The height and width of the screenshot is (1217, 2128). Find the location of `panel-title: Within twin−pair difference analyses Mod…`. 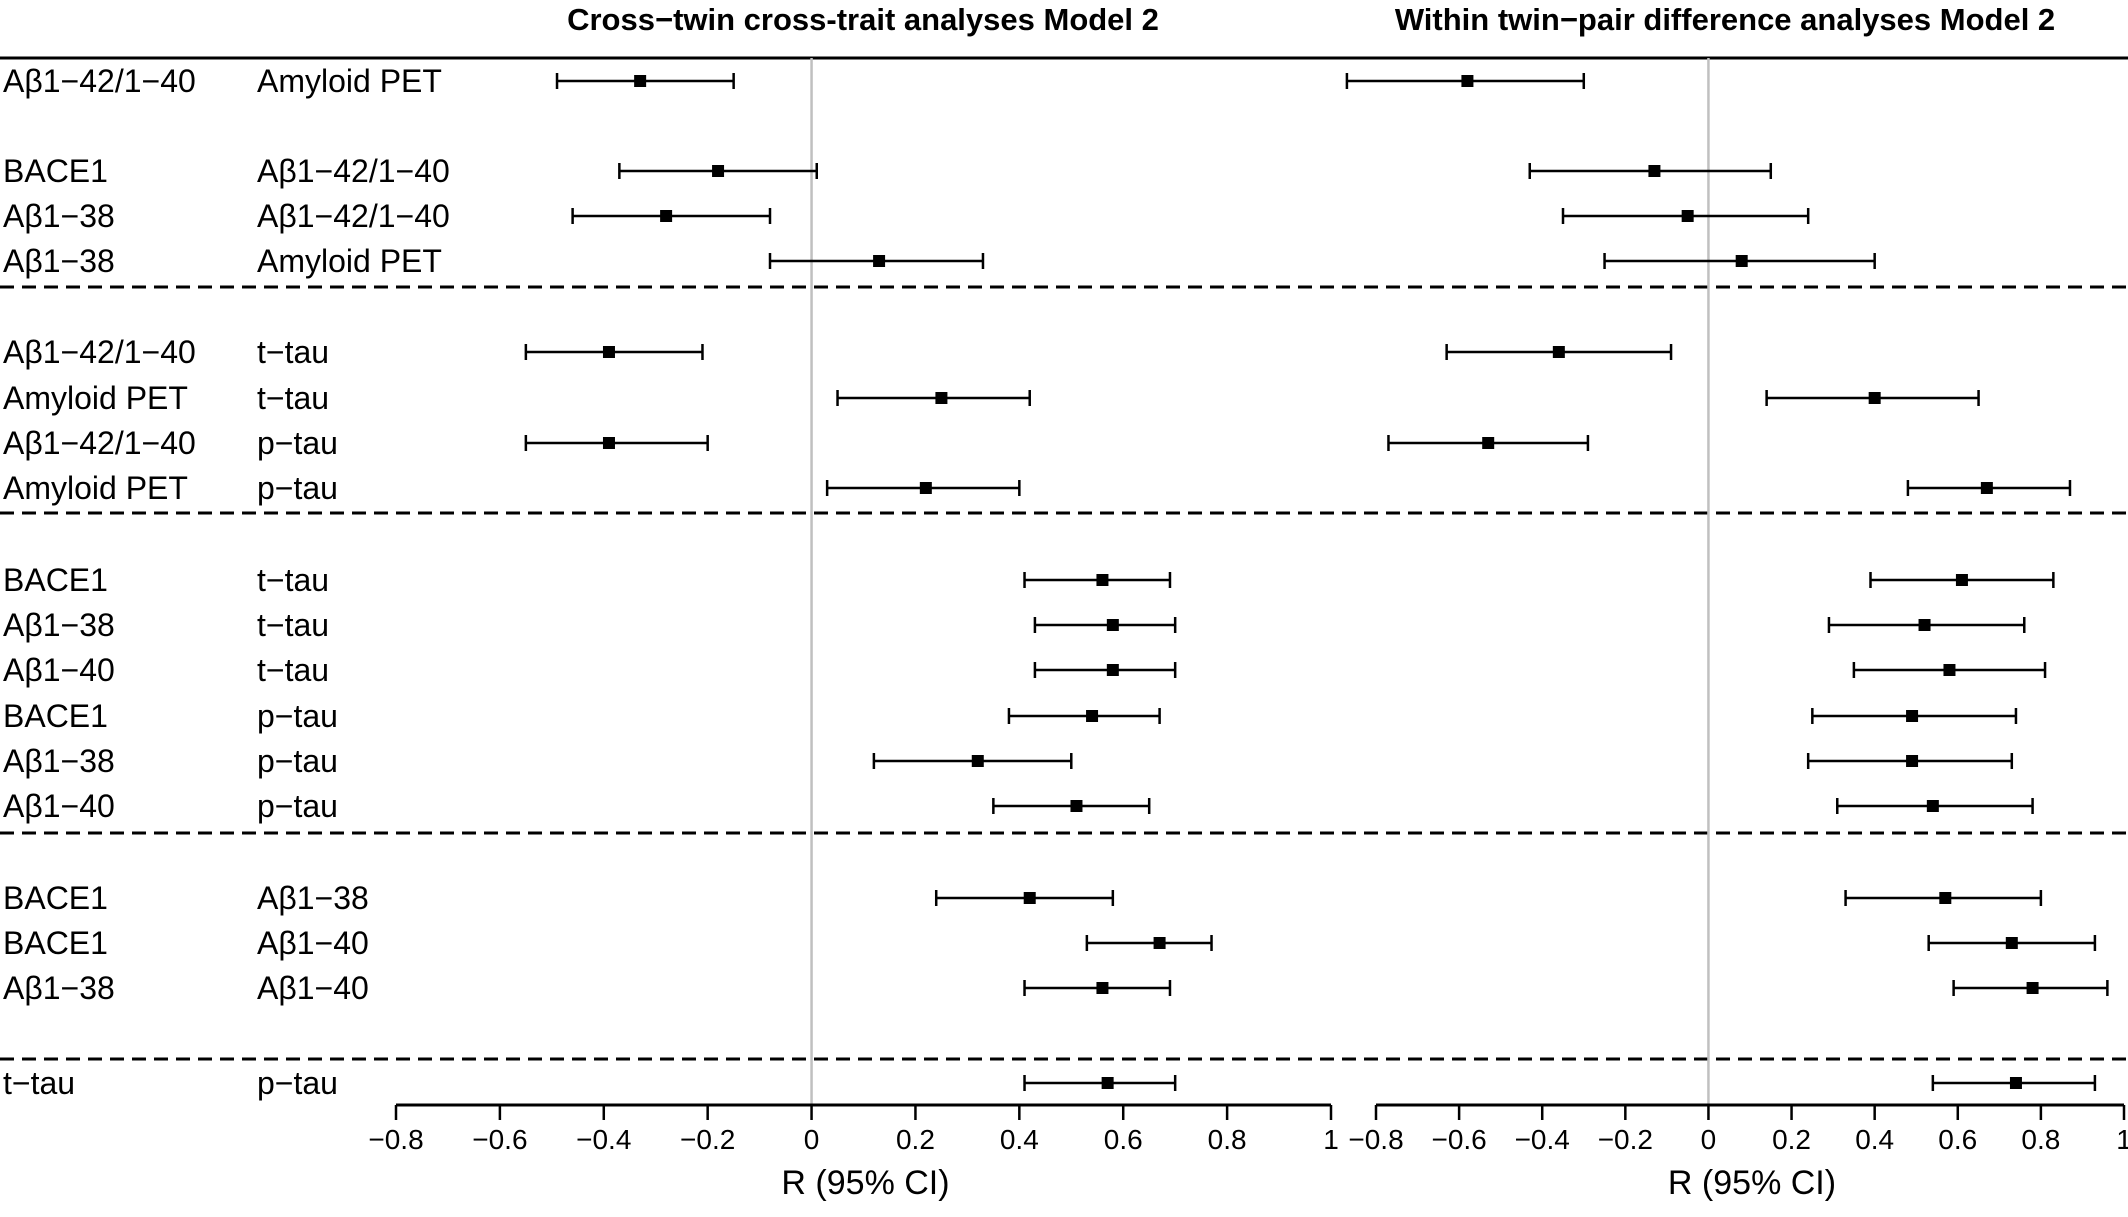

panel-title: Within twin−pair difference analyses Mod… is located at coordinates (1725, 19).